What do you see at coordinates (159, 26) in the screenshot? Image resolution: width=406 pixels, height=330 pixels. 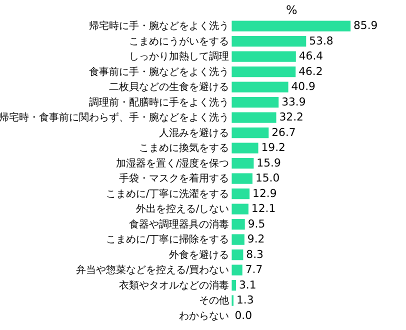 I see `y-tick-label: 帰宅時に手・腕などをよく洗う` at bounding box center [159, 26].